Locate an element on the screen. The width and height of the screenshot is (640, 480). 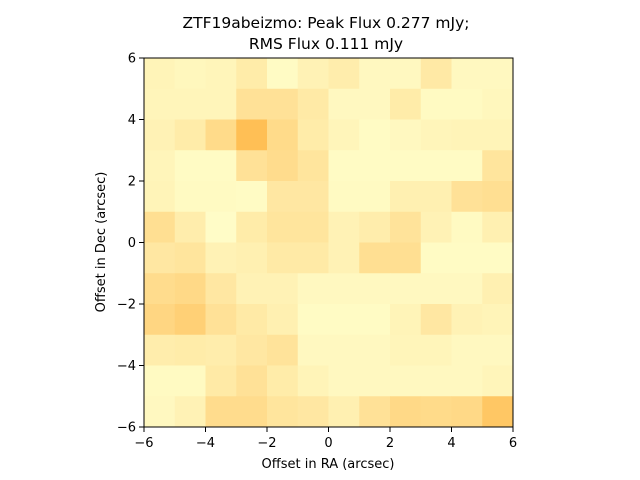
x-tick-label: 4 is located at coordinates (451, 443).